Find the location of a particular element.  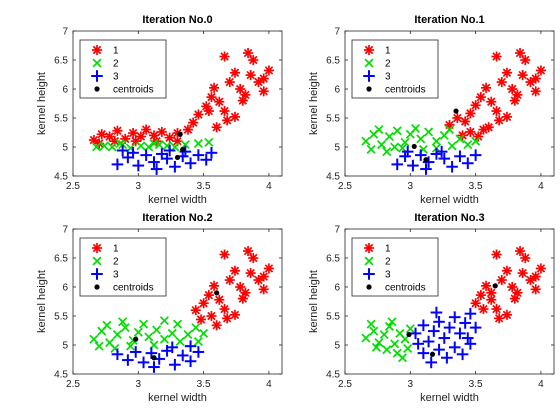

y-axis-label: kernel height is located at coordinates (314, 103).